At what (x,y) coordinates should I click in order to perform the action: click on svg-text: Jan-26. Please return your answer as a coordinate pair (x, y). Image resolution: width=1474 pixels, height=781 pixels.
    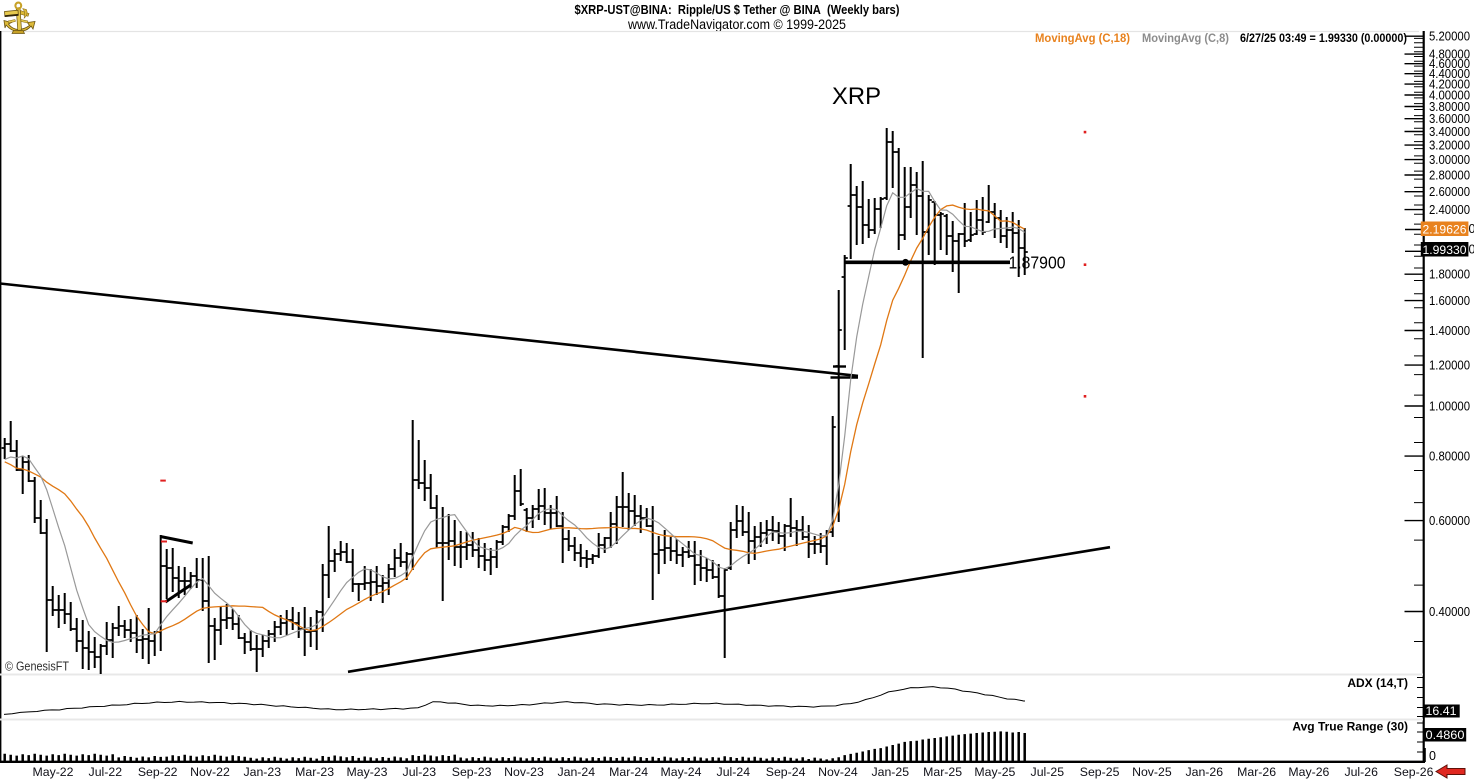
    Looking at the image, I should click on (1204, 772).